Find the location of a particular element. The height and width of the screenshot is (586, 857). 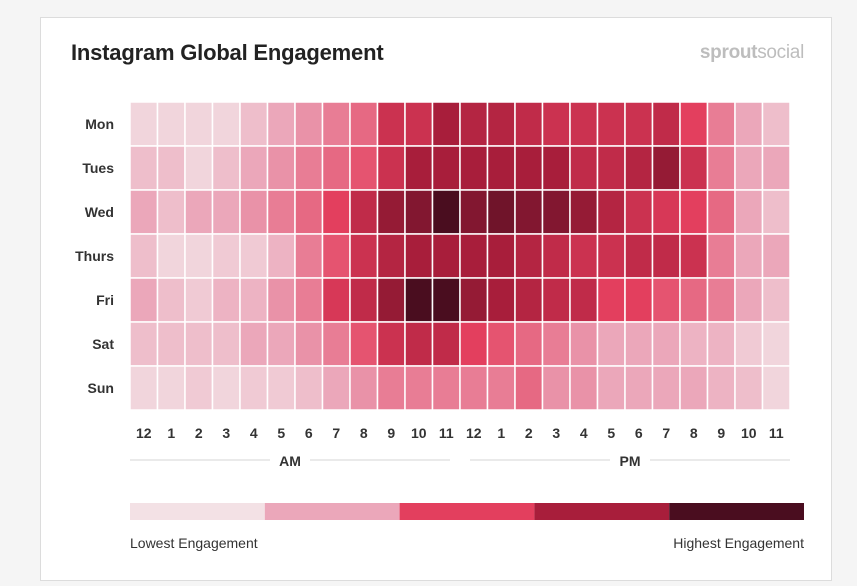

hour-label: 2 is located at coordinates (529, 433).